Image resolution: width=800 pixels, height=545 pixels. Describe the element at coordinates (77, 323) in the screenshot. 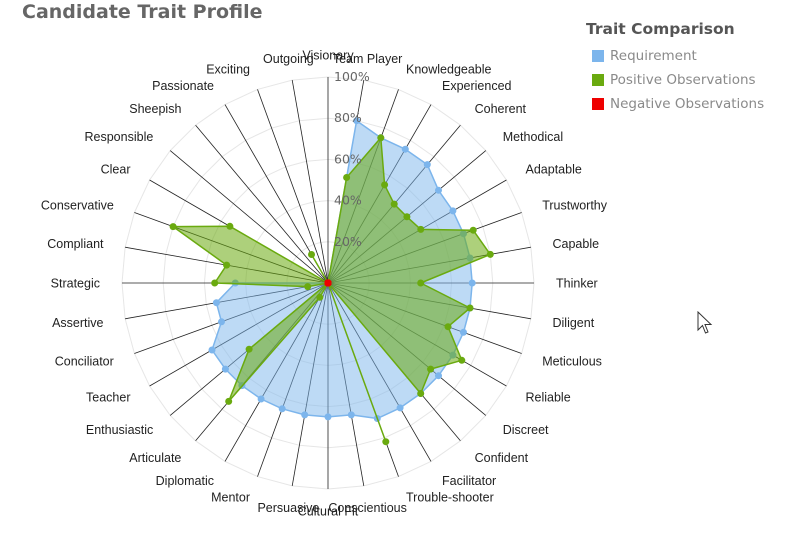

I see `category-label-assertive: Assertive` at that location.